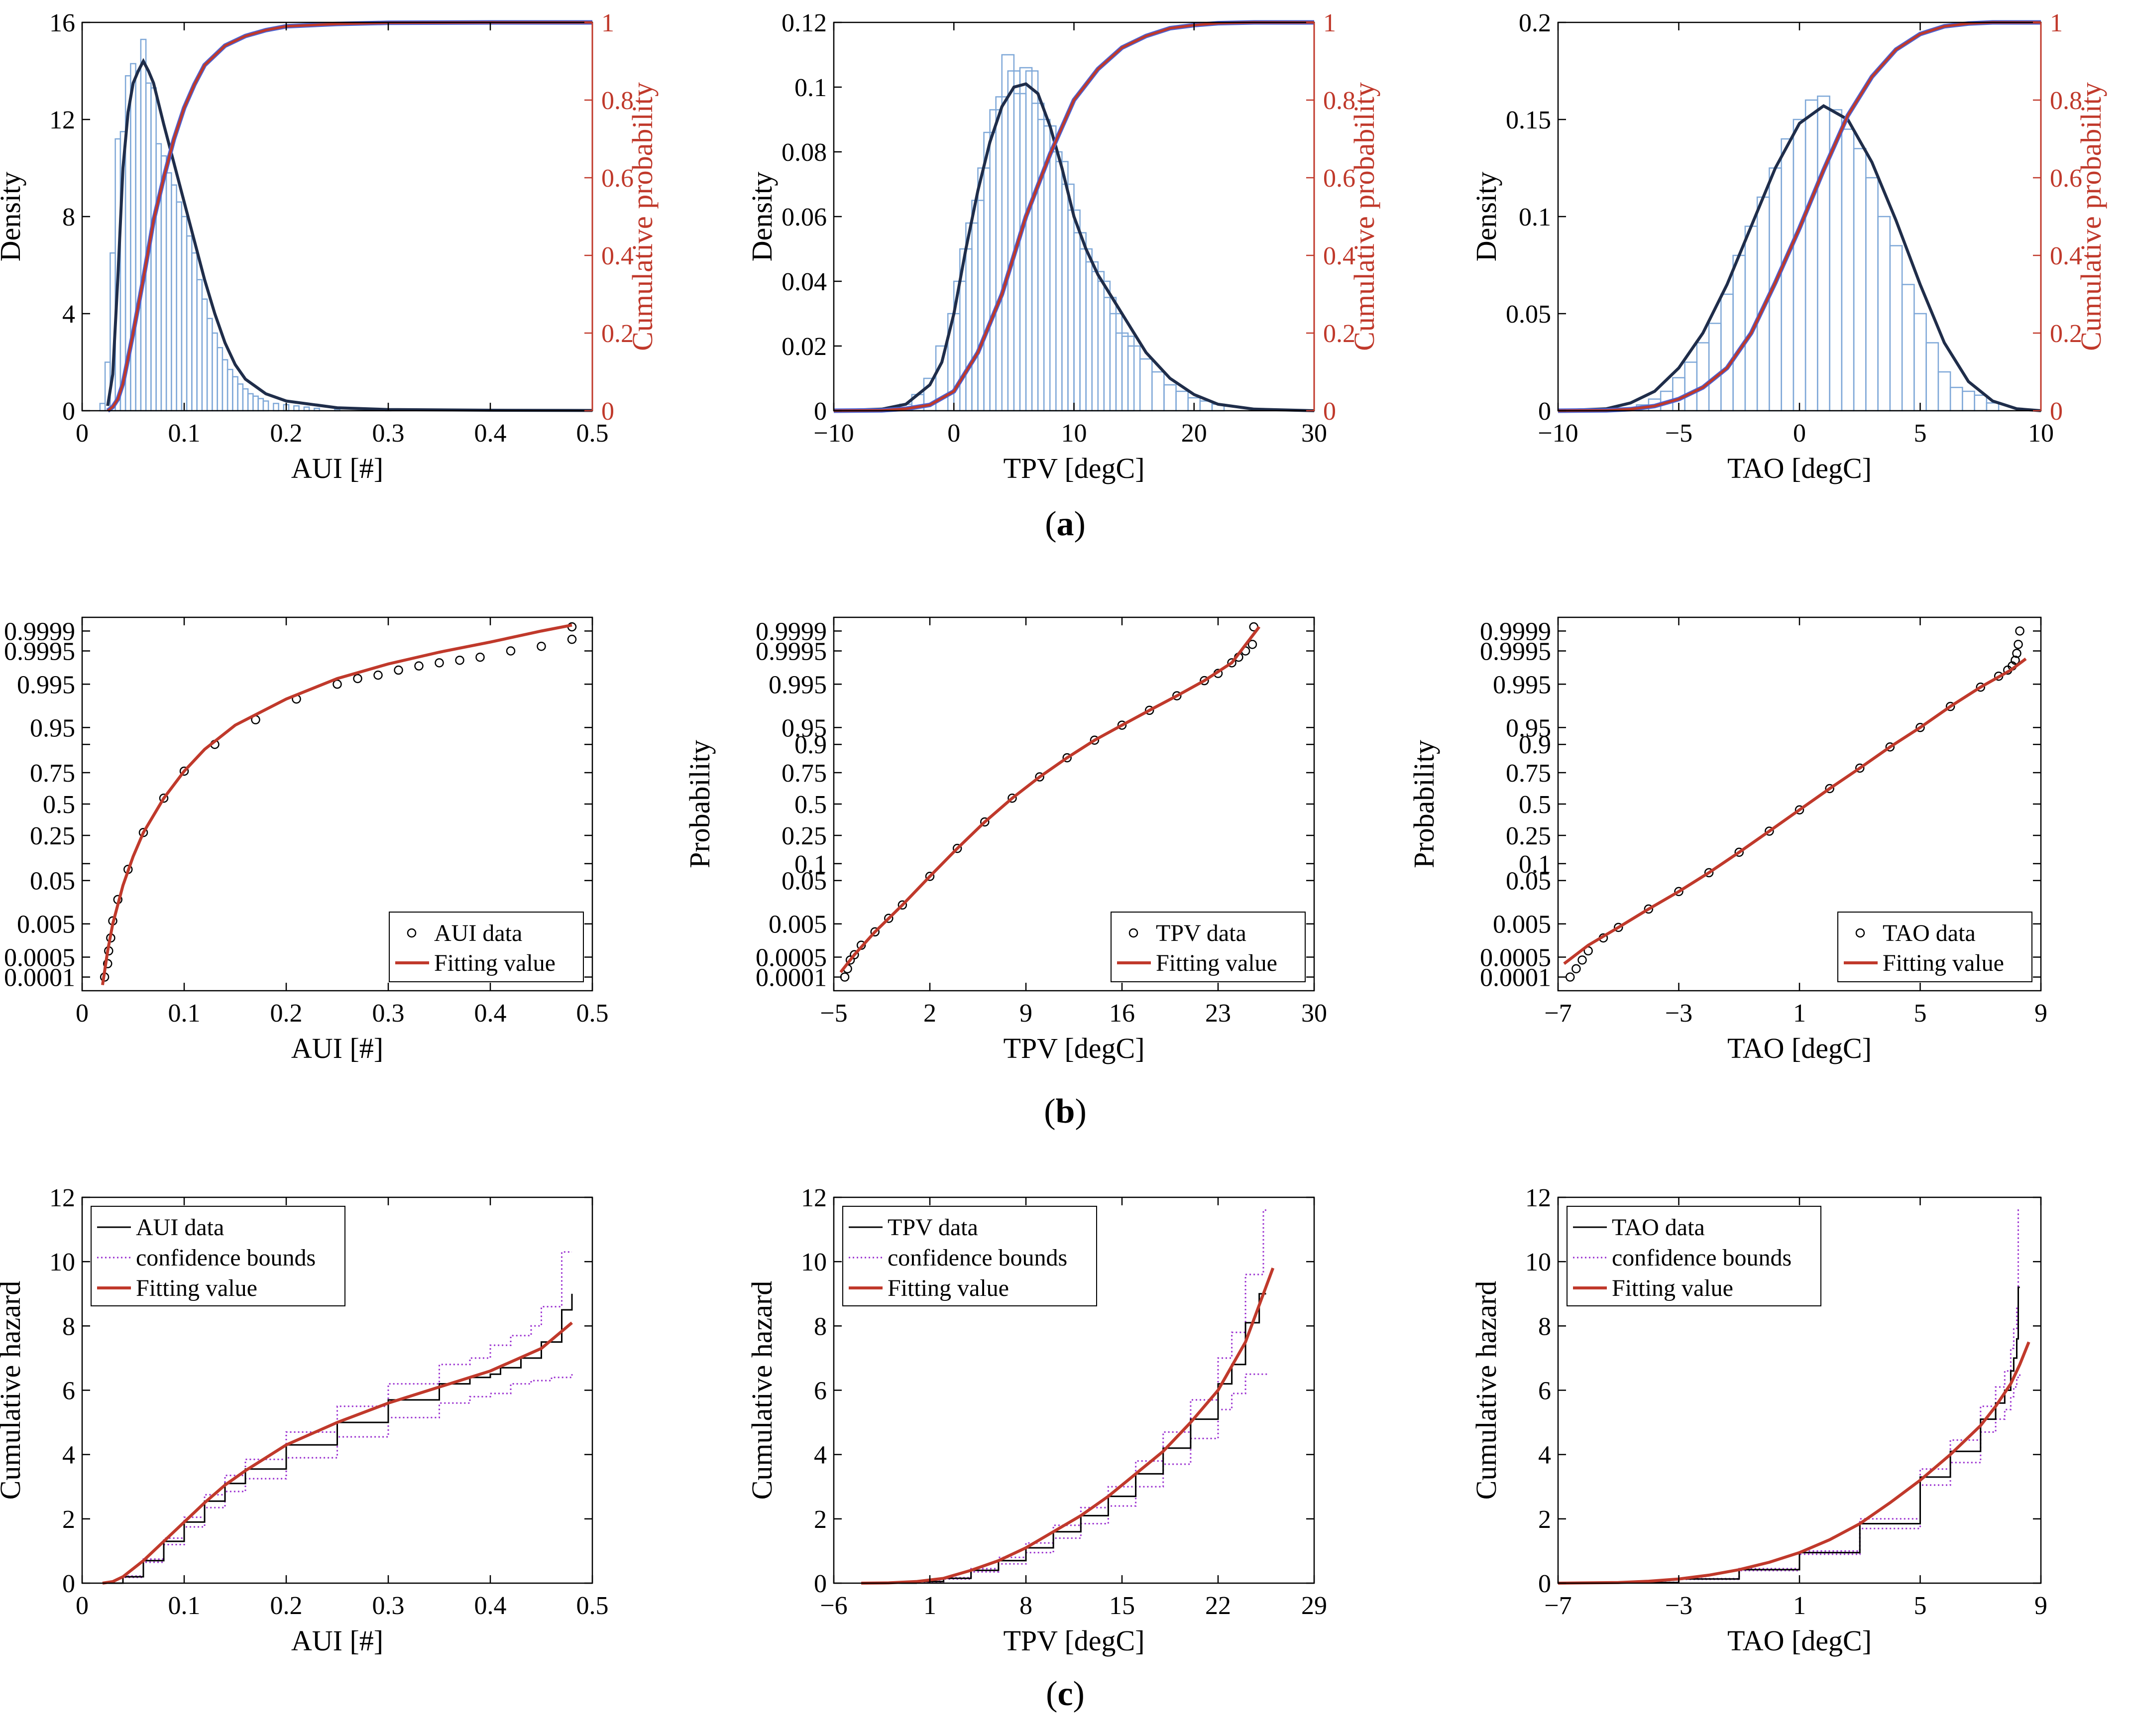 This screenshot has height=1736, width=2131. Describe the element at coordinates (1694, 1256) in the screenshot. I see `legend: TAO data confidence bounds Fitting value` at that location.